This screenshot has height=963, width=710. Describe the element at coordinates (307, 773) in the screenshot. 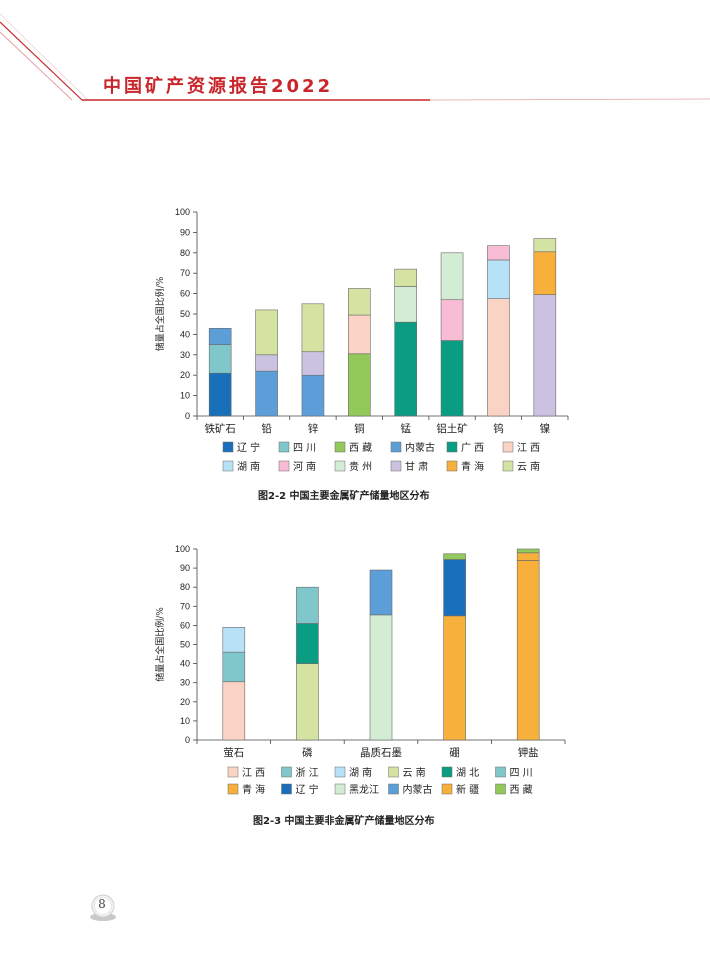

I see `legend-label: 浙 江` at that location.